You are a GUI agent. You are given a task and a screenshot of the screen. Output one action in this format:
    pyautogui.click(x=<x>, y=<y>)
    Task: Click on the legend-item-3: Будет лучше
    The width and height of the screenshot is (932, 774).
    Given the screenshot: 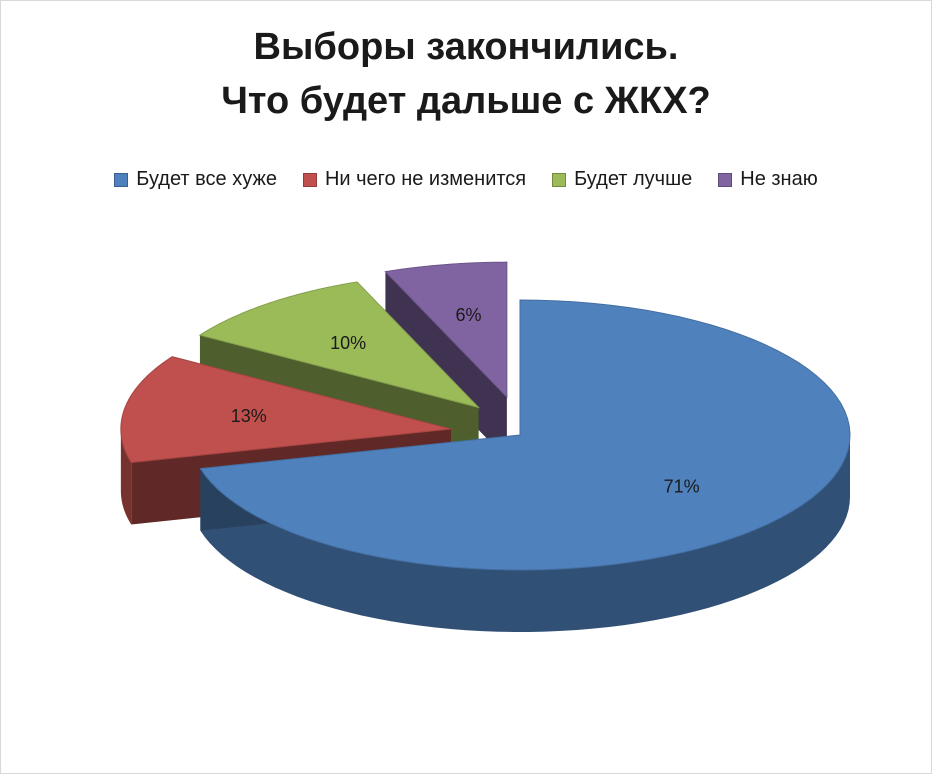 What is the action you would take?
    pyautogui.click(x=622, y=179)
    